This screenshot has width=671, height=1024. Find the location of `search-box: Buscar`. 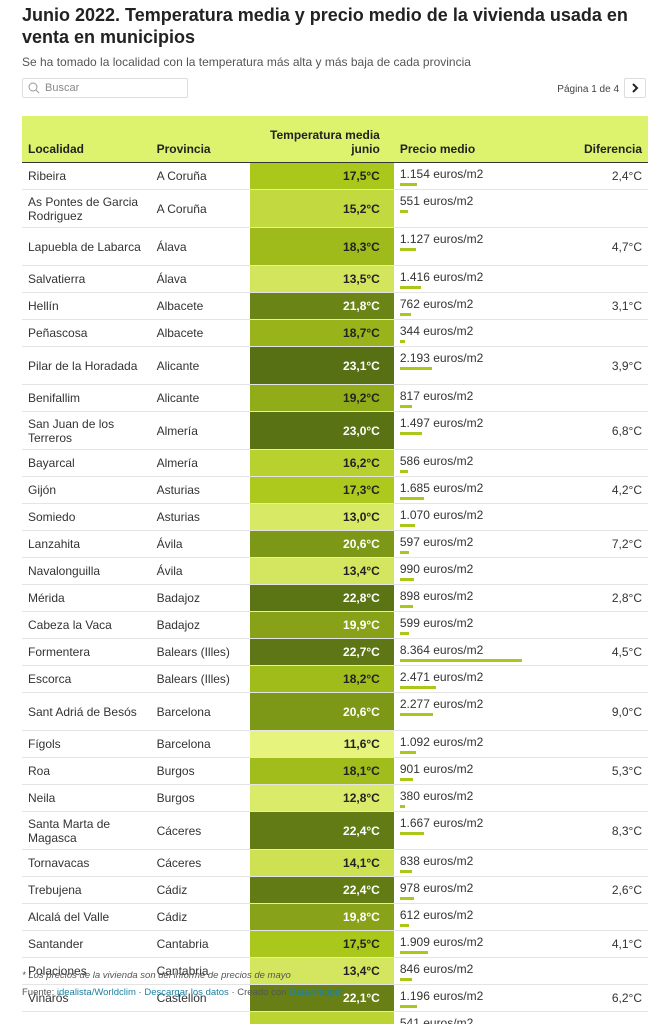

search-box: Buscar is located at coordinates (105, 88).